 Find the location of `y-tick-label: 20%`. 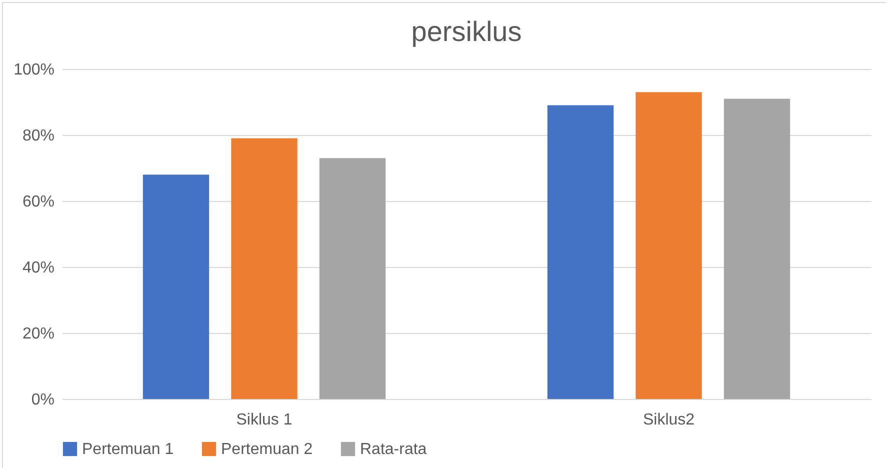

y-tick-label: 20% is located at coordinates (38, 334).